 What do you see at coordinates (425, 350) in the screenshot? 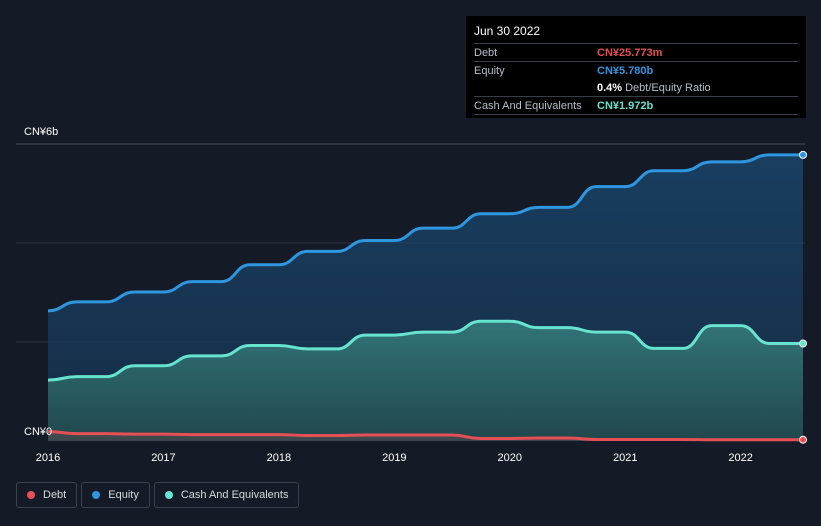
I see `cash-and-equivalents-line` at bounding box center [425, 350].